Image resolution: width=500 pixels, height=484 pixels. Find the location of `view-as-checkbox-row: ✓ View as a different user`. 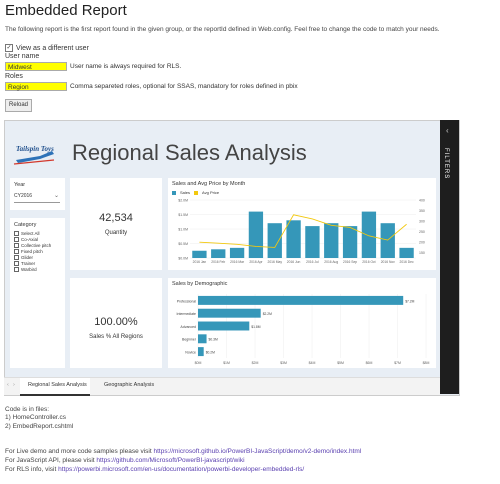

view-as-checkbox-row: ✓ View as a different user is located at coordinates (47, 48).